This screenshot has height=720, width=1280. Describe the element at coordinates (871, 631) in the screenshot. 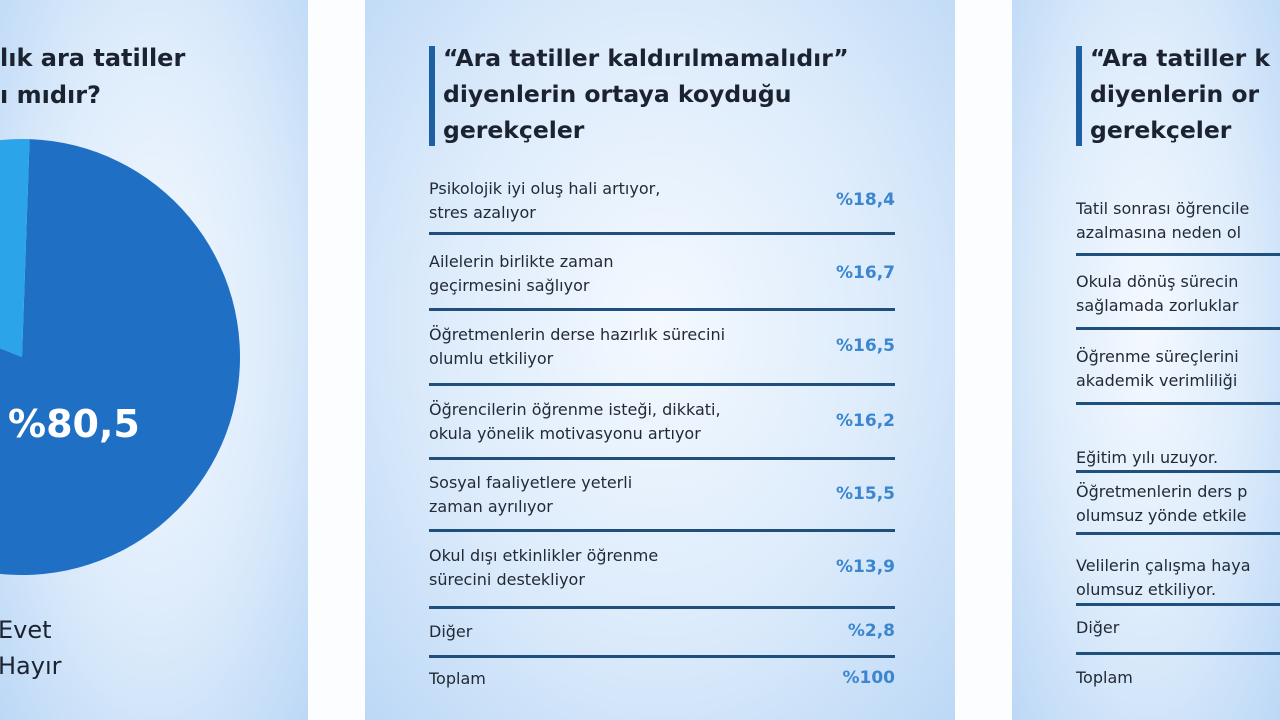

I see `row-value: %2,8` at that location.